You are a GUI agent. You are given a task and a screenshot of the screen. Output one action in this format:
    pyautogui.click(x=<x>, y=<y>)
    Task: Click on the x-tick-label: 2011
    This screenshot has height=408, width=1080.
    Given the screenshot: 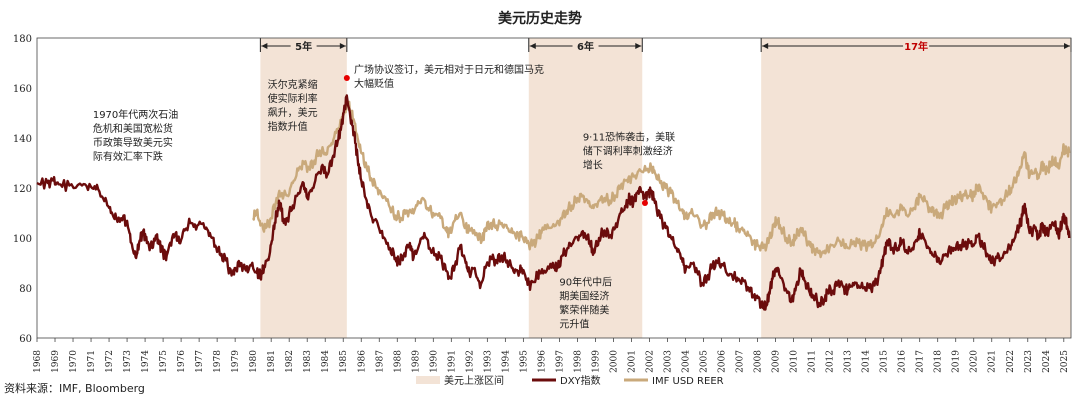 What is the action you would take?
    pyautogui.click(x=813, y=361)
    